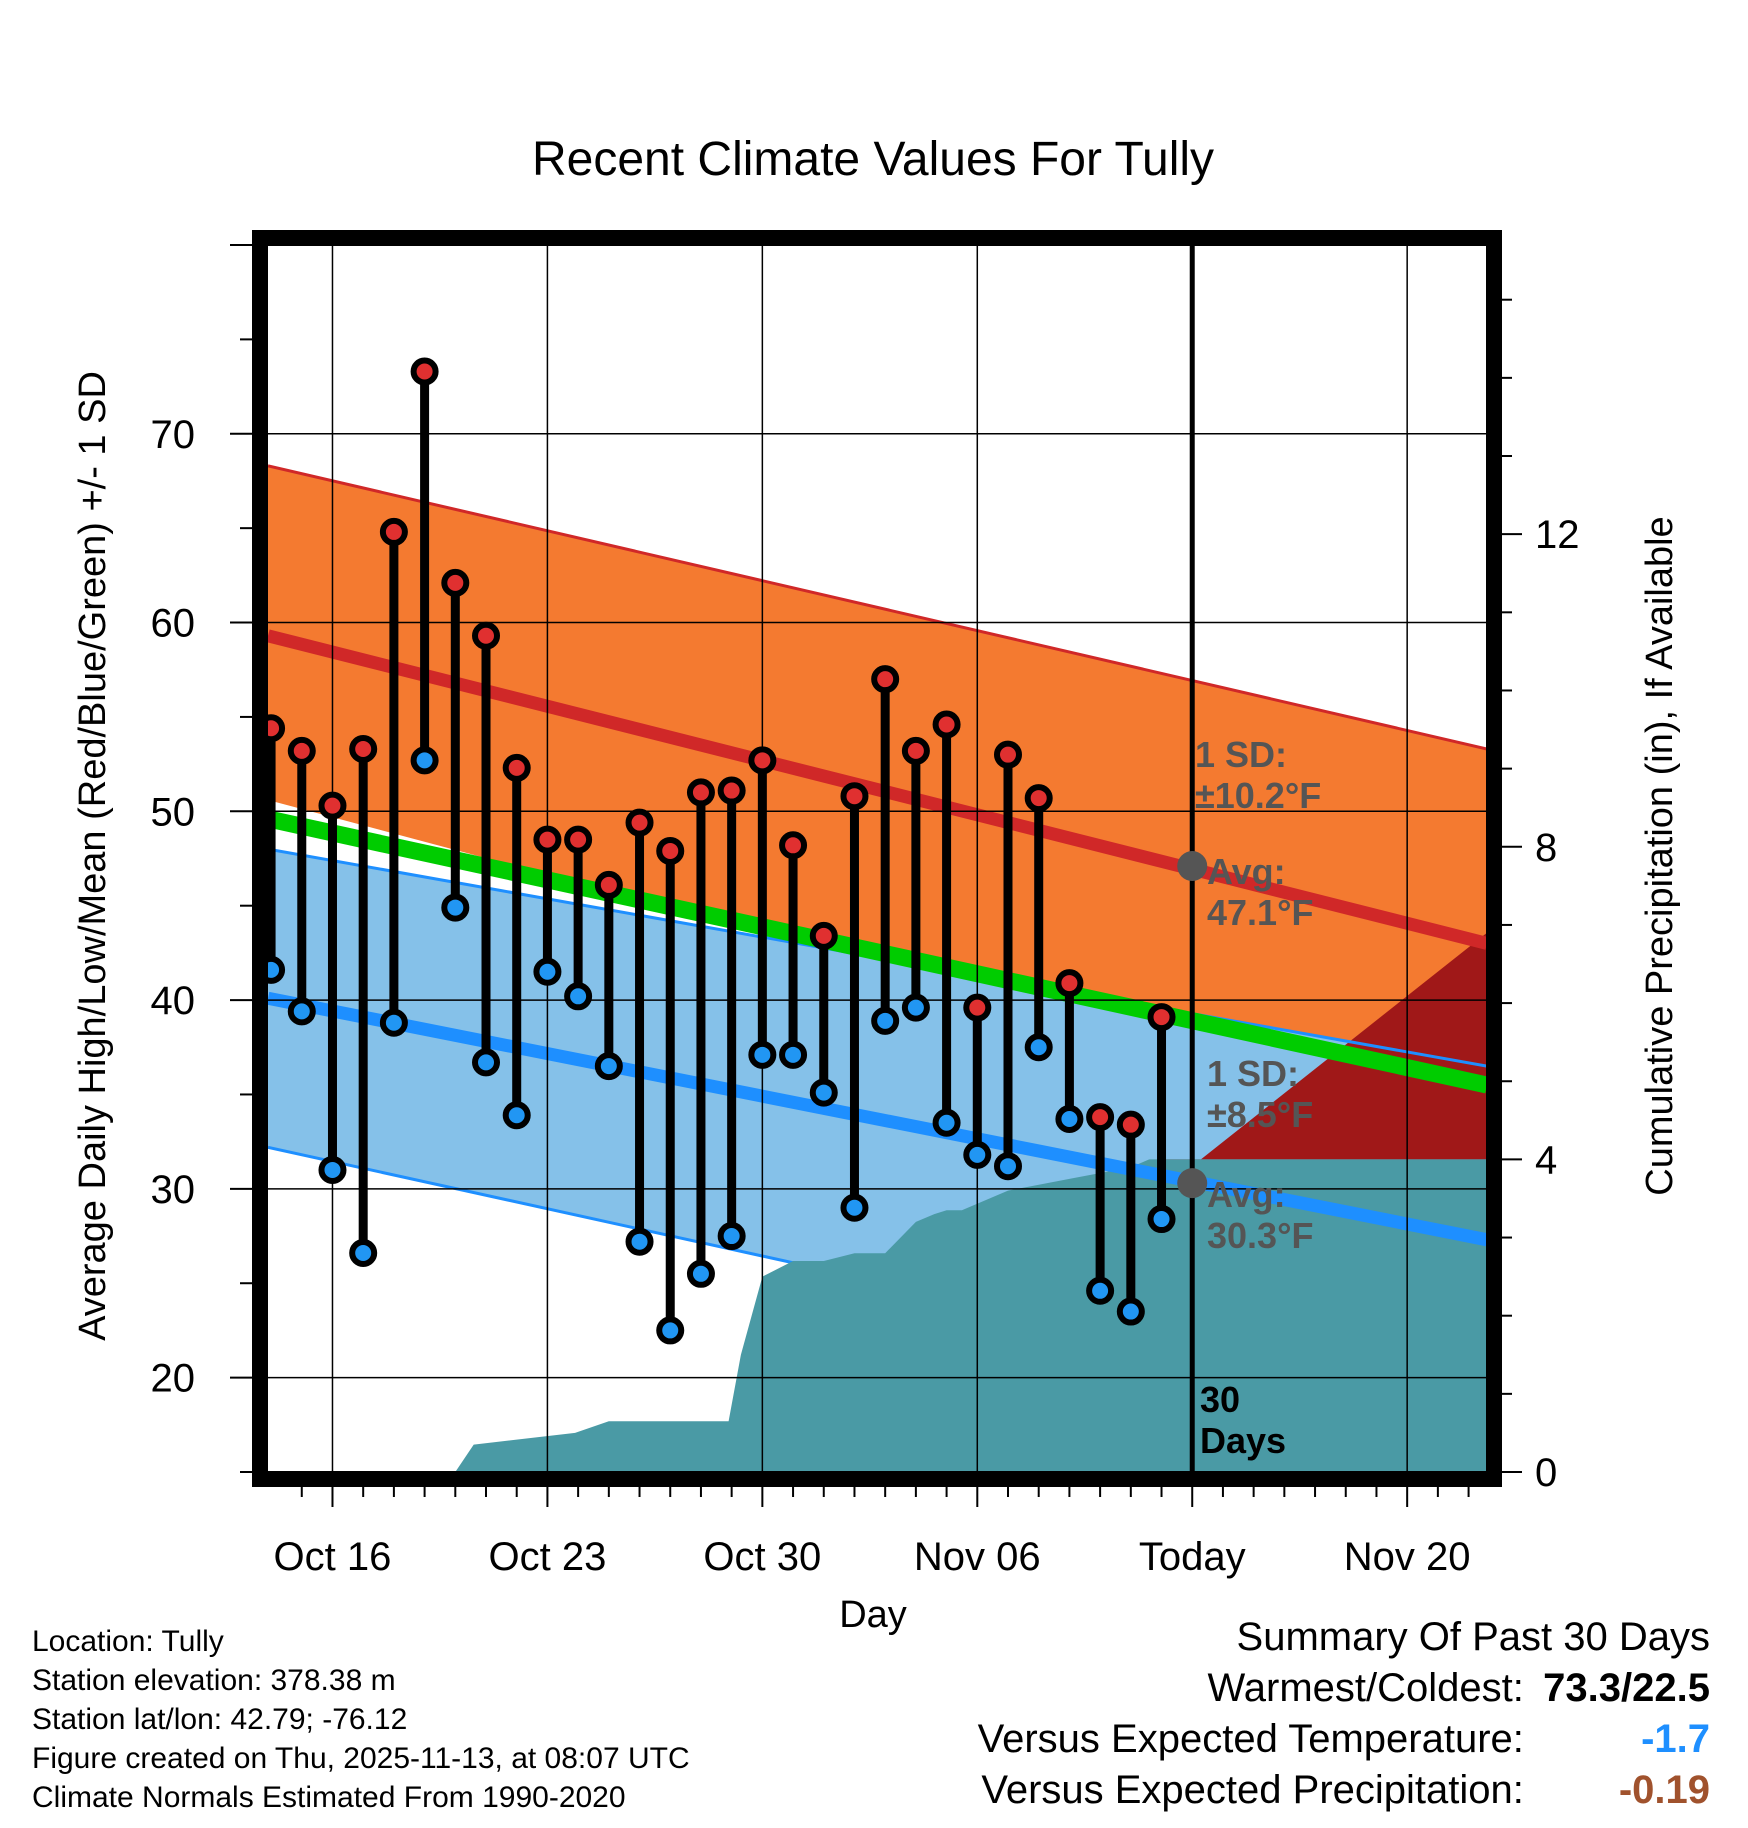 Image resolution: width=1748 pixels, height=1828 pixels. Describe the element at coordinates (877, 607) in the screenshot. I see `high-upper-sd-line` at that location.